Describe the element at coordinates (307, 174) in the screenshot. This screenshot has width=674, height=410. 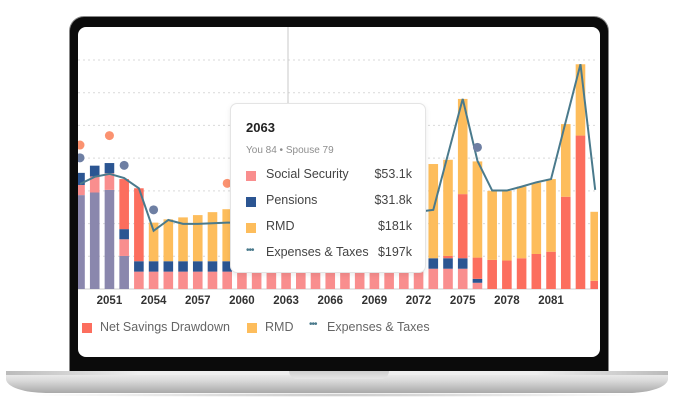
I see `tooltip-label: Social Security` at that location.